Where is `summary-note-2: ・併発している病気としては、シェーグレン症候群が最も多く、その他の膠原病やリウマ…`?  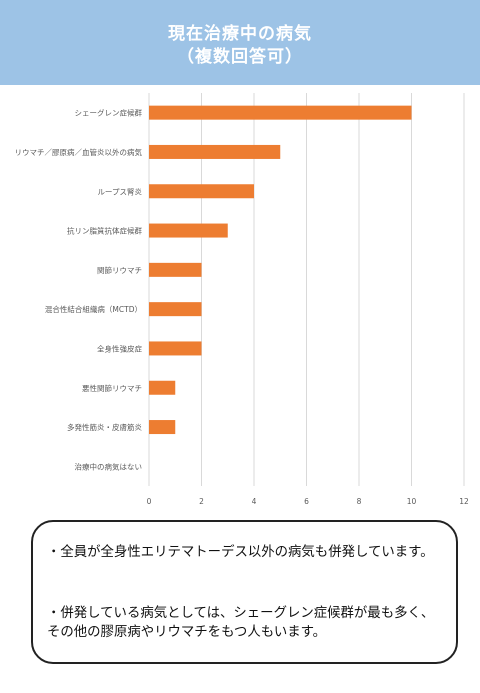
summary-note-2: ・併発している病気としては、シェーグレン症候群が最も多く、その他の膠原病やリウマ… is located at coordinates (241, 623).